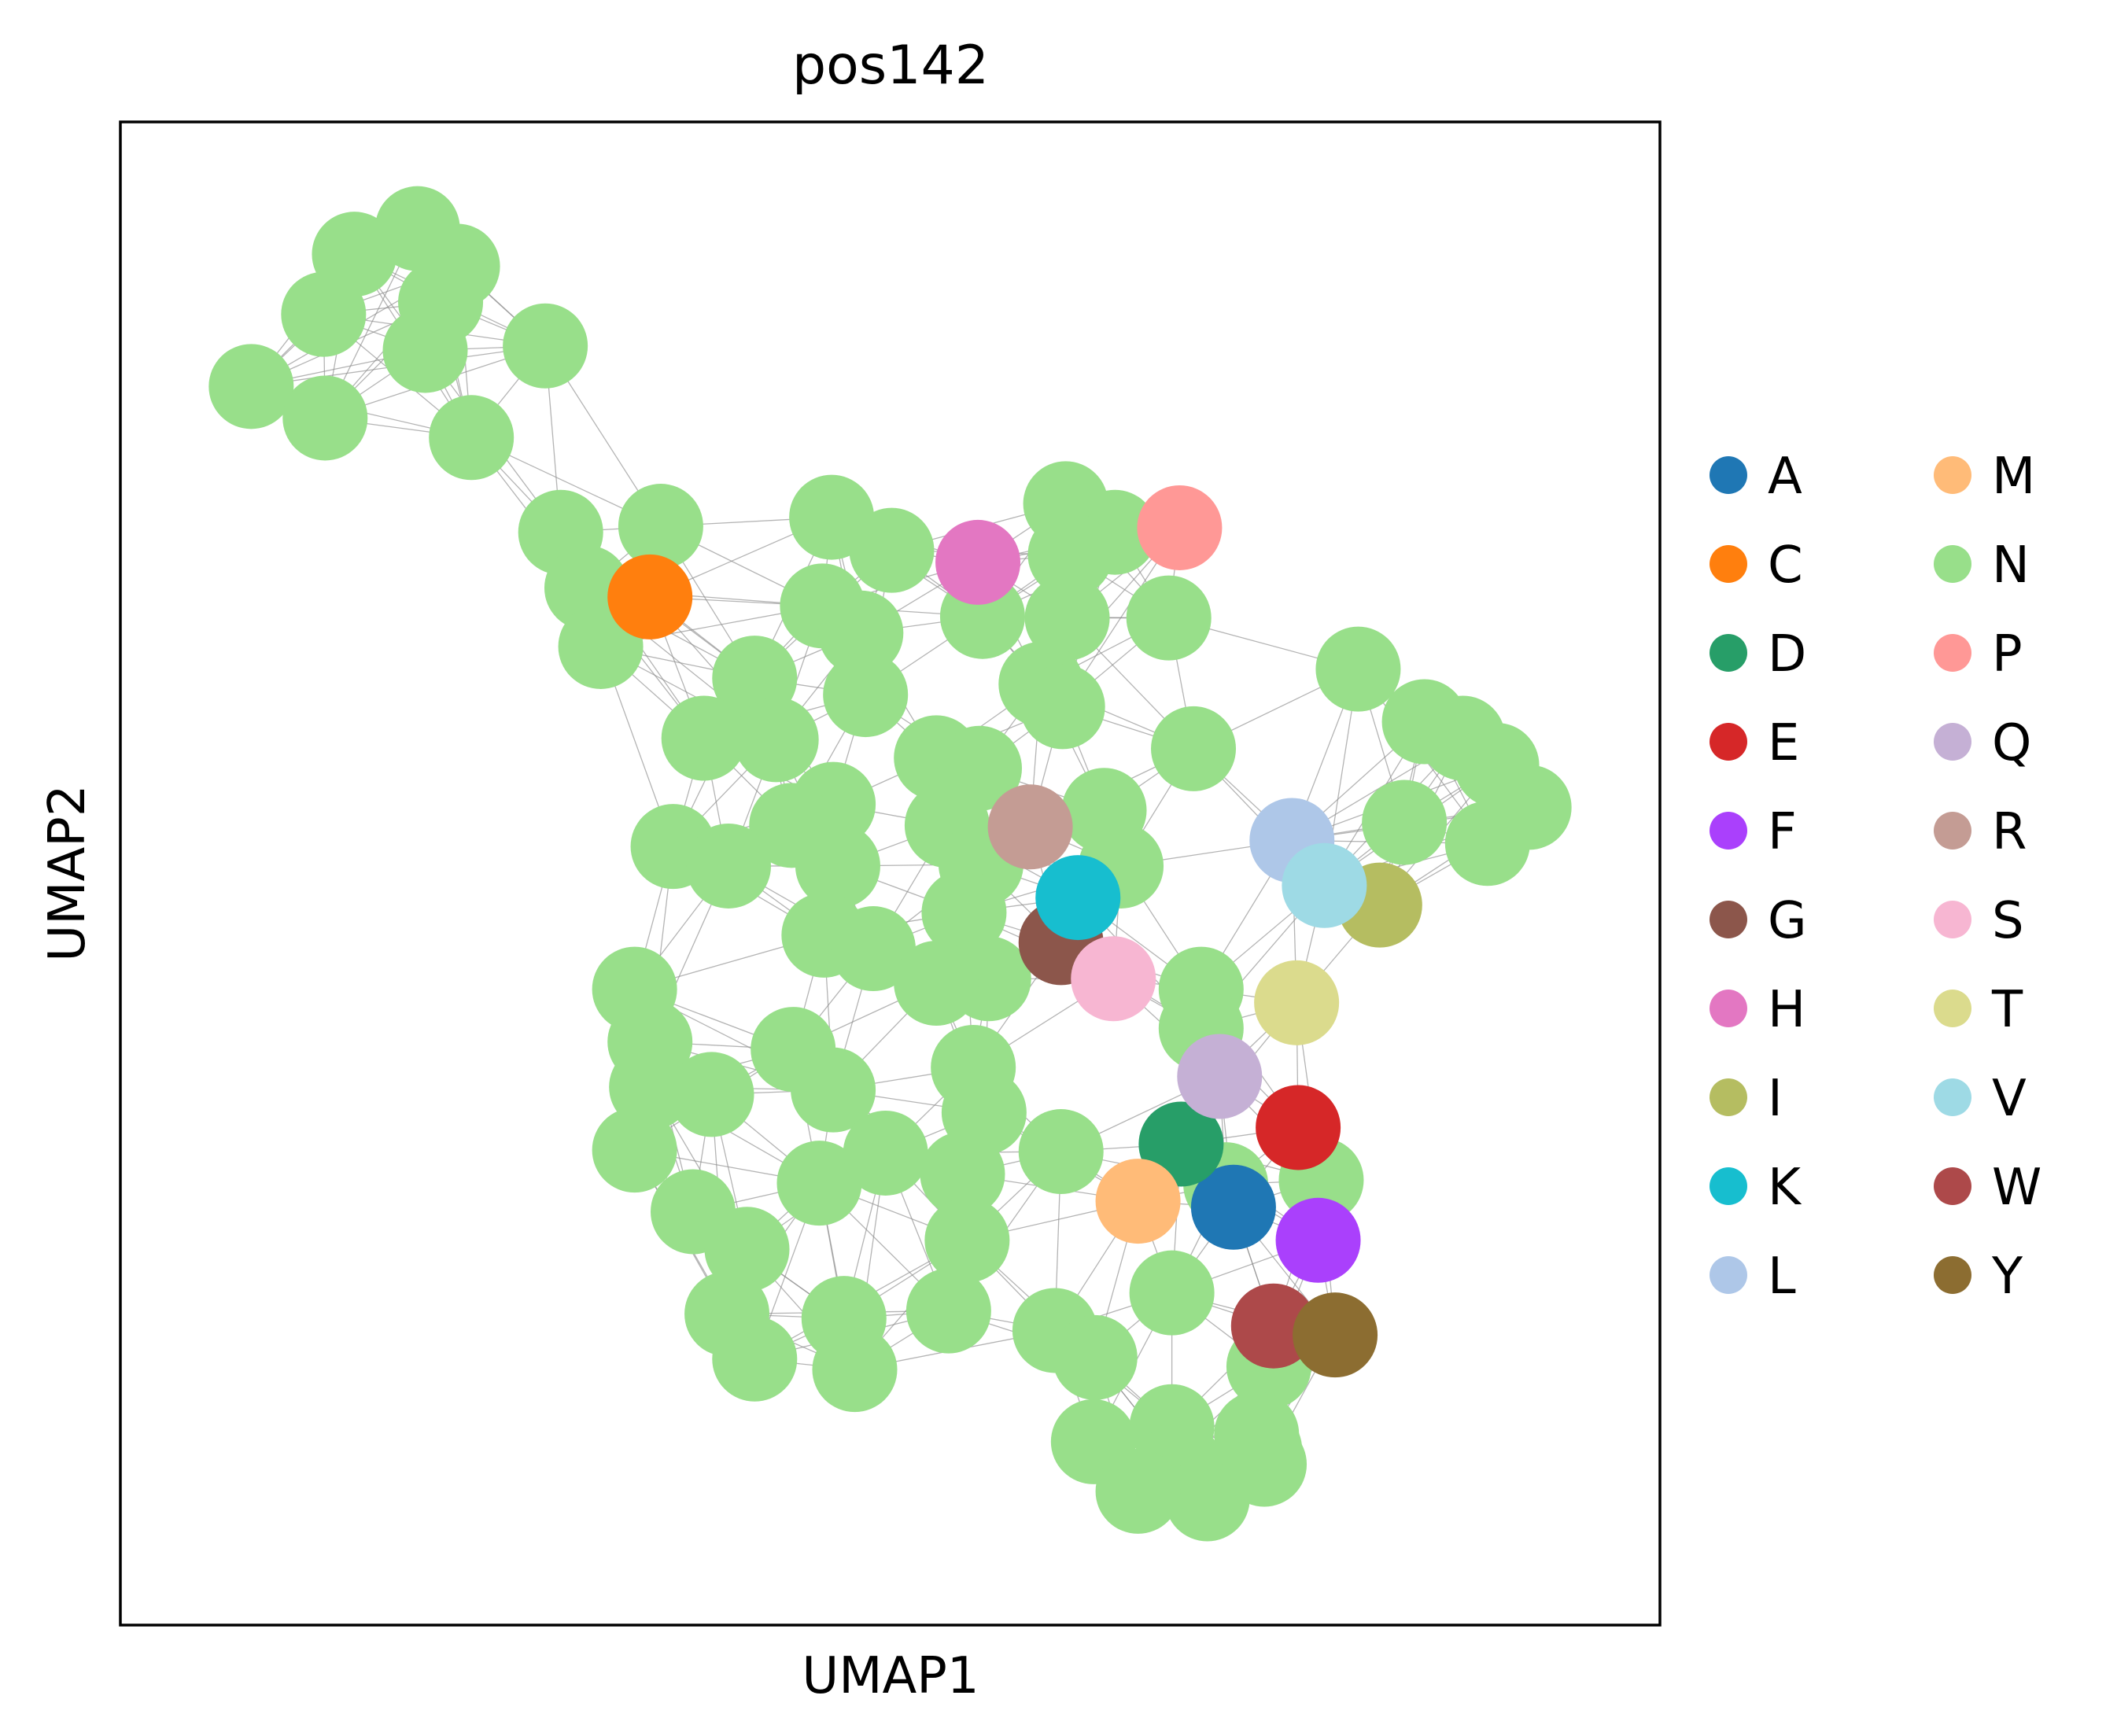 The image size is (2106, 1736). What do you see at coordinates (1754, 832) in the screenshot?
I see `legend-item-F: F` at bounding box center [1754, 832].